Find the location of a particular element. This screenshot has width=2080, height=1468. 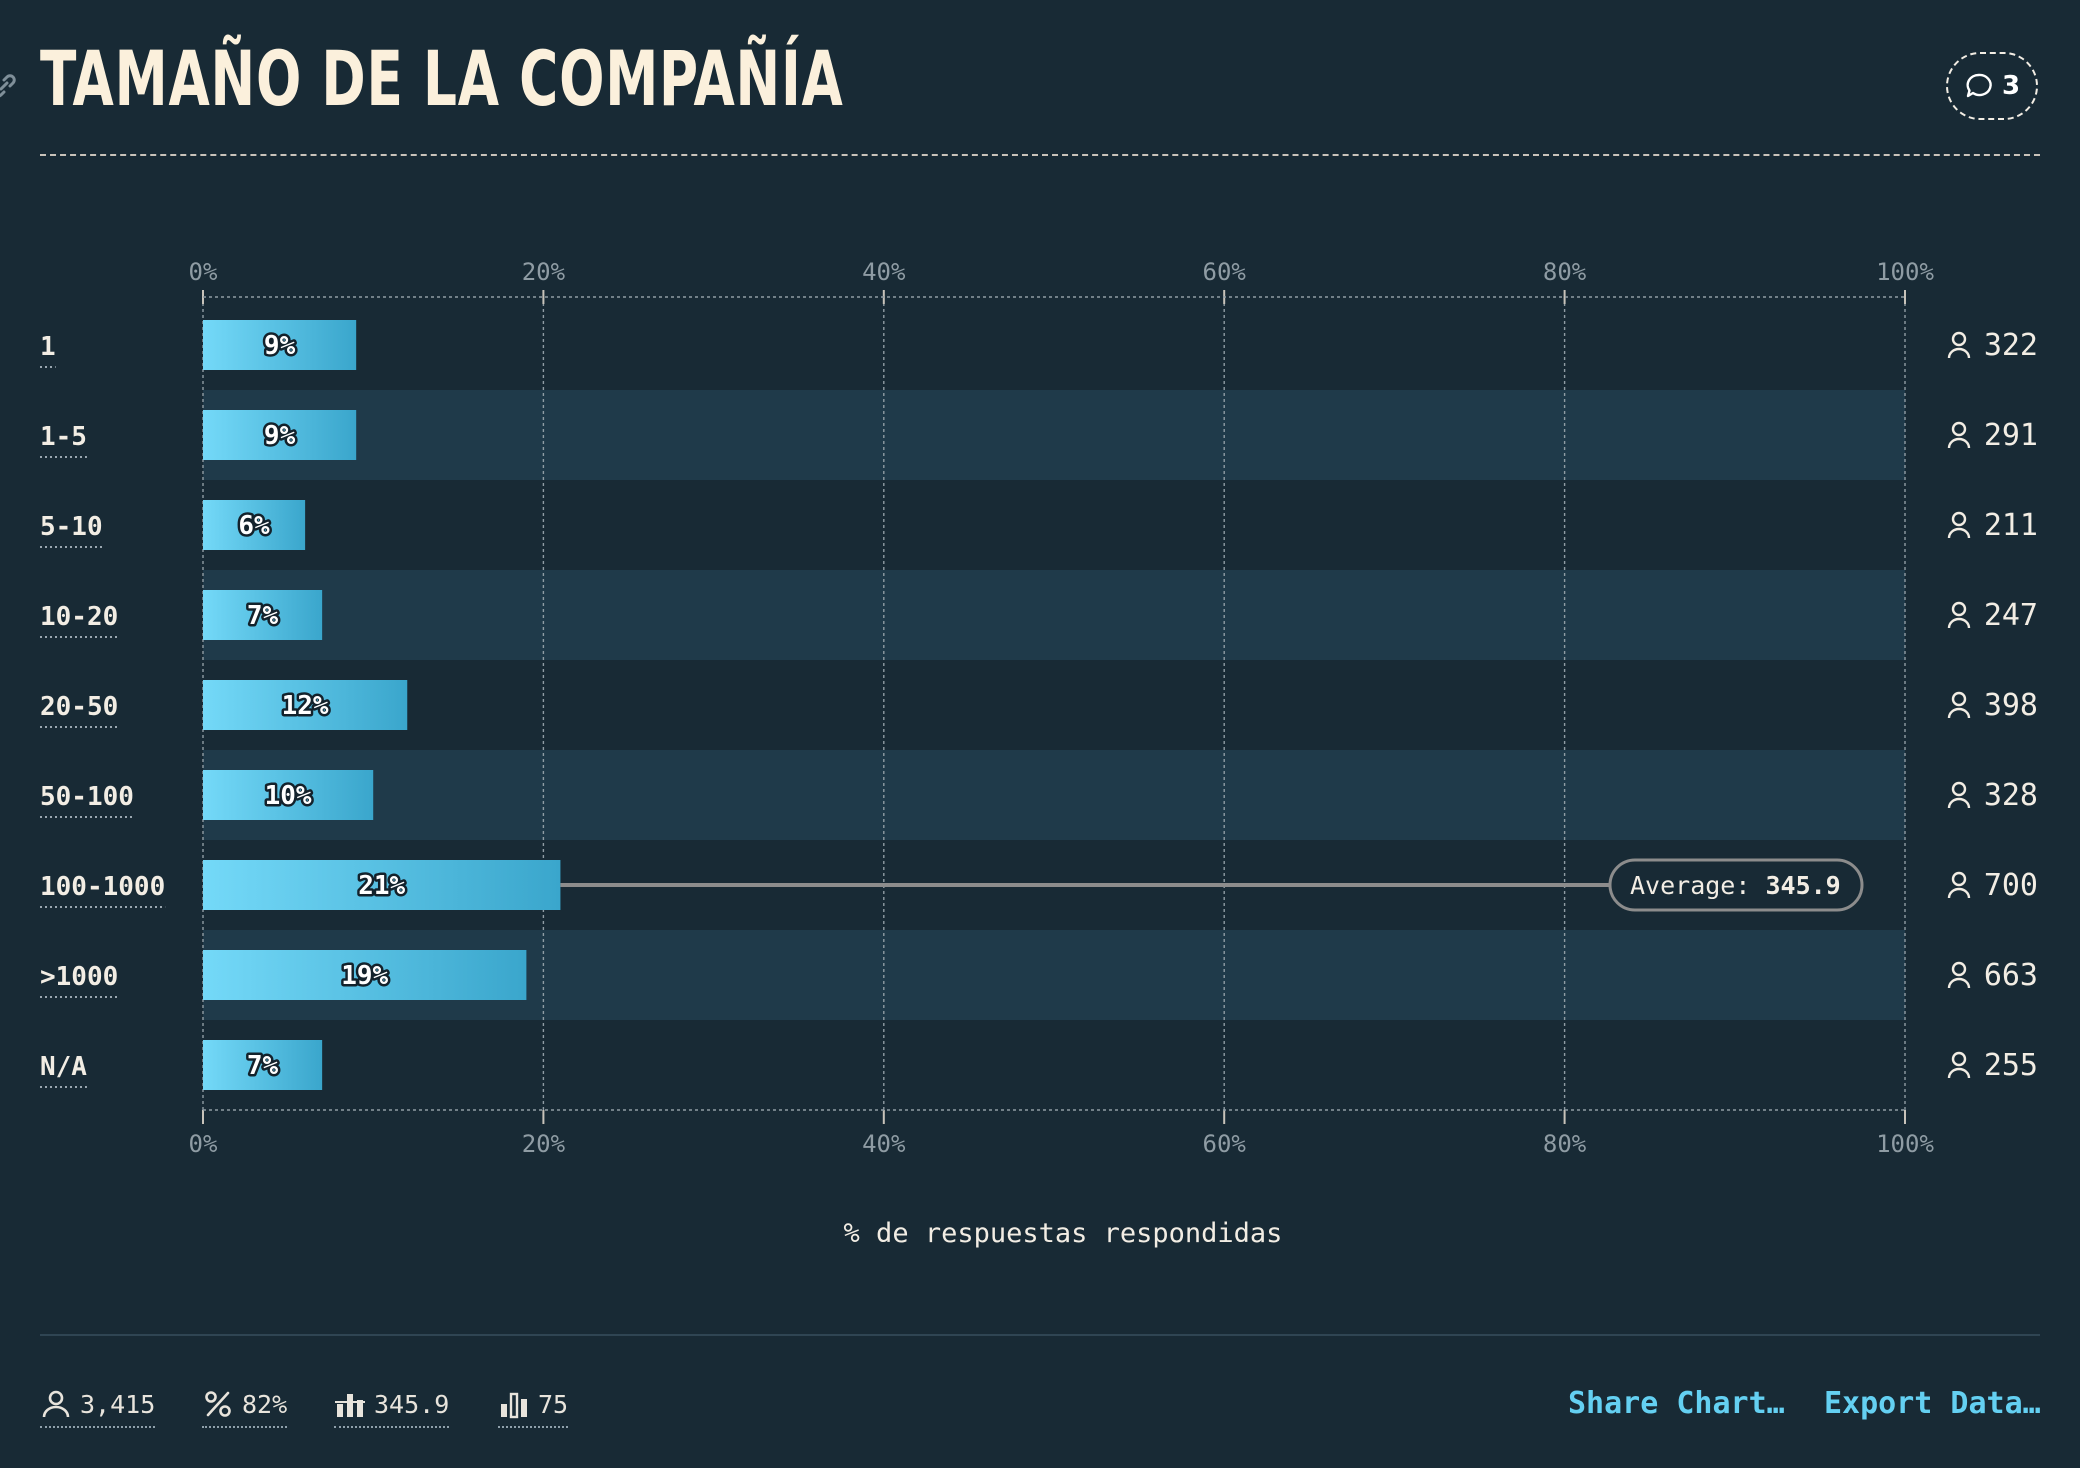

bar-value-label: 19% is located at coordinates (364, 976).